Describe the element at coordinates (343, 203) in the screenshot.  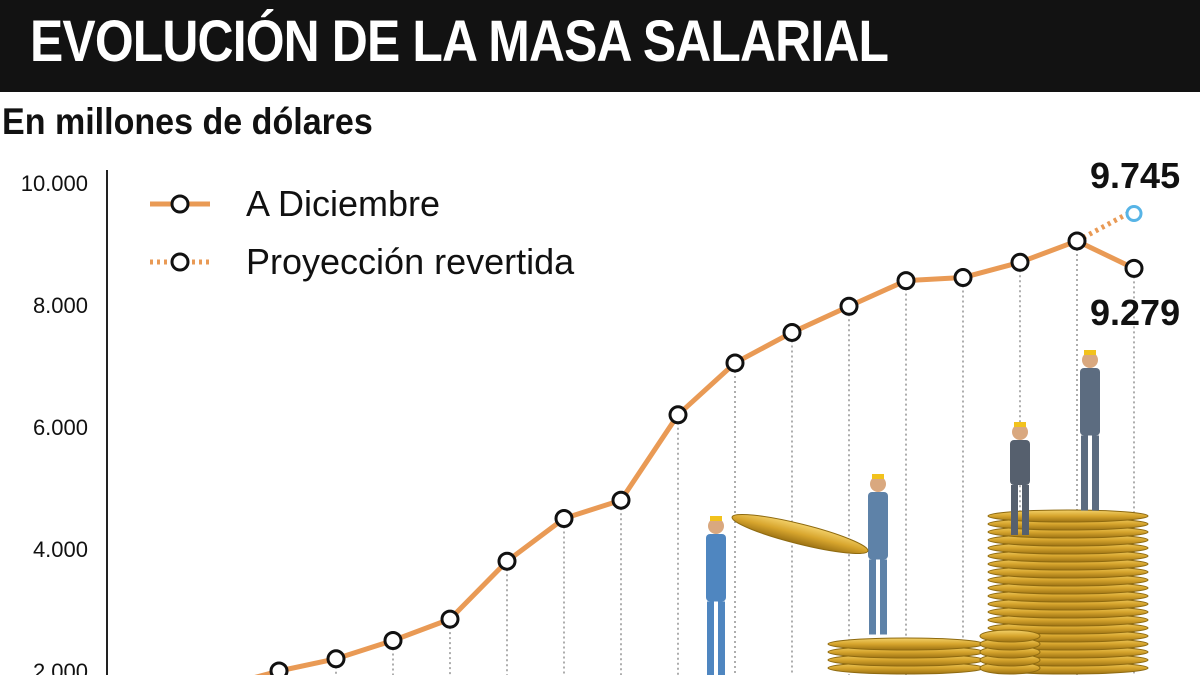
I see `legend-label: A Diciembre` at that location.